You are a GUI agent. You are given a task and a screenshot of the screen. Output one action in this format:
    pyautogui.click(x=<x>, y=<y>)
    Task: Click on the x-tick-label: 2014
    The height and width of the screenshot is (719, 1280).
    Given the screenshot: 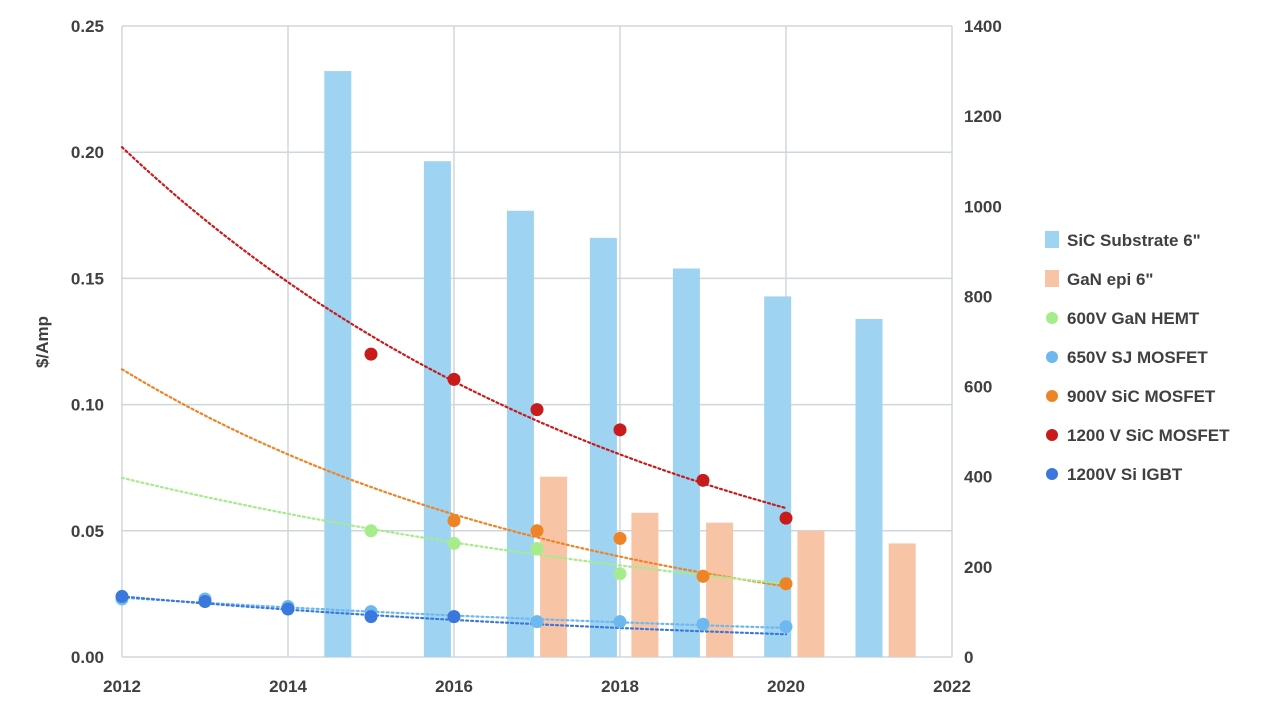 What is the action you would take?
    pyautogui.click(x=288, y=686)
    